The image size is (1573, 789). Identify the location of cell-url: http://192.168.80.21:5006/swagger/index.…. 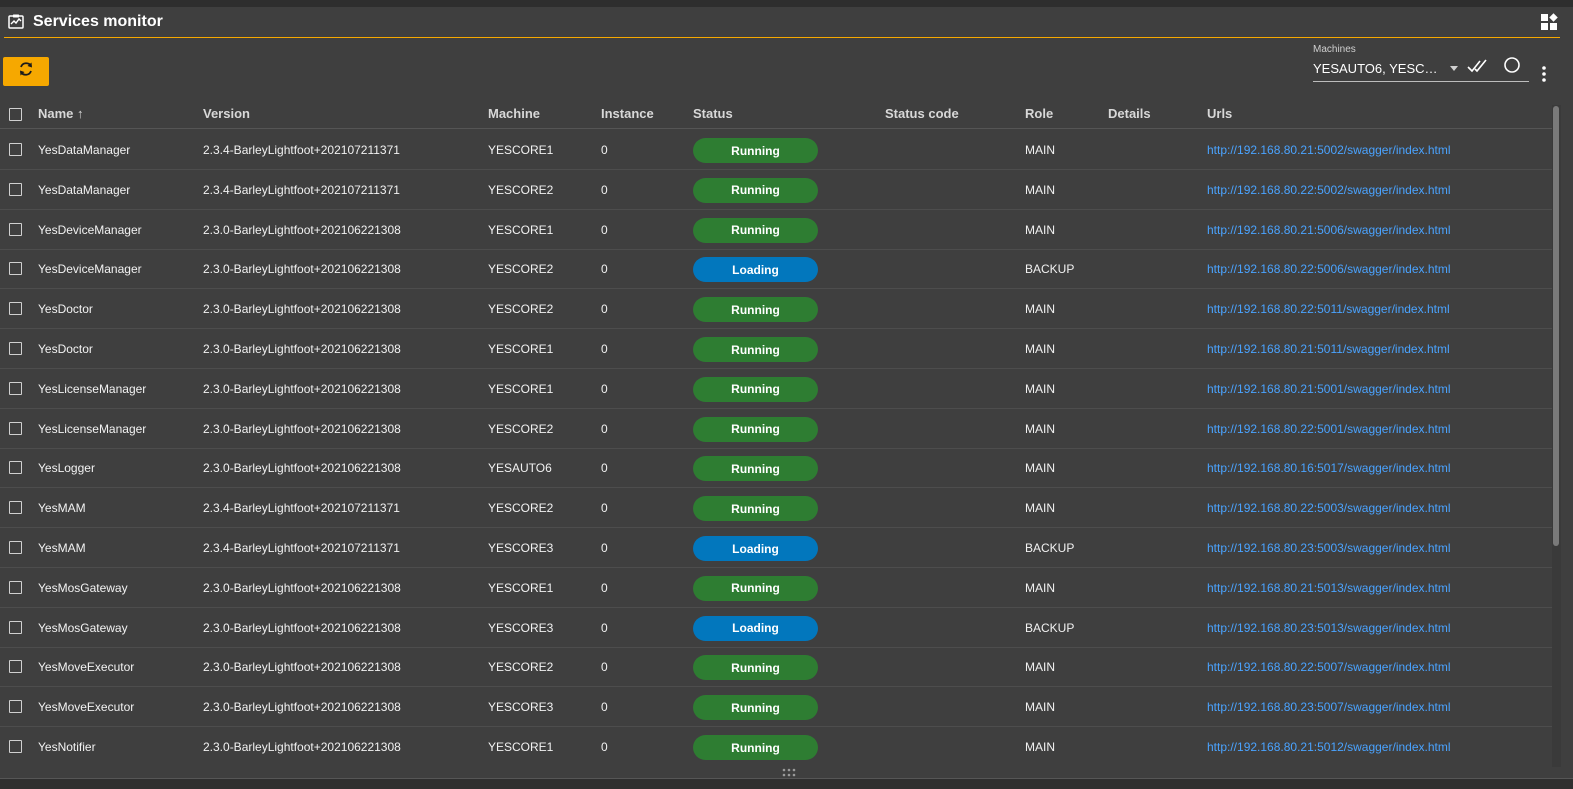
(1329, 229).